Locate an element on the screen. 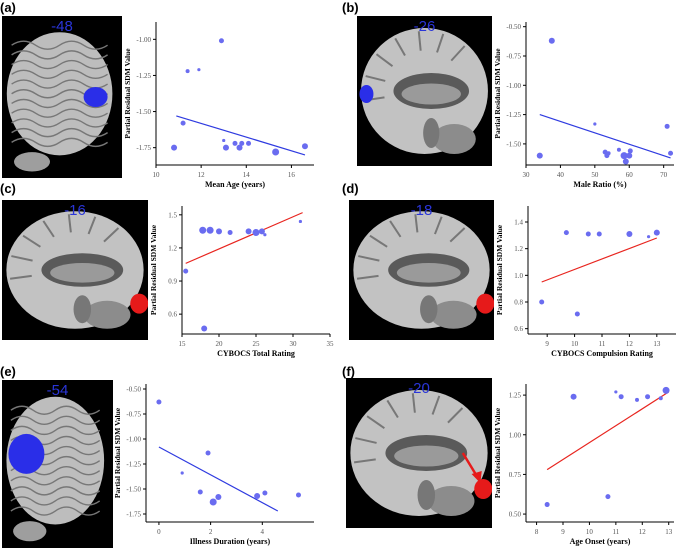  panel-label-c: (c) is located at coordinates (8, 188).